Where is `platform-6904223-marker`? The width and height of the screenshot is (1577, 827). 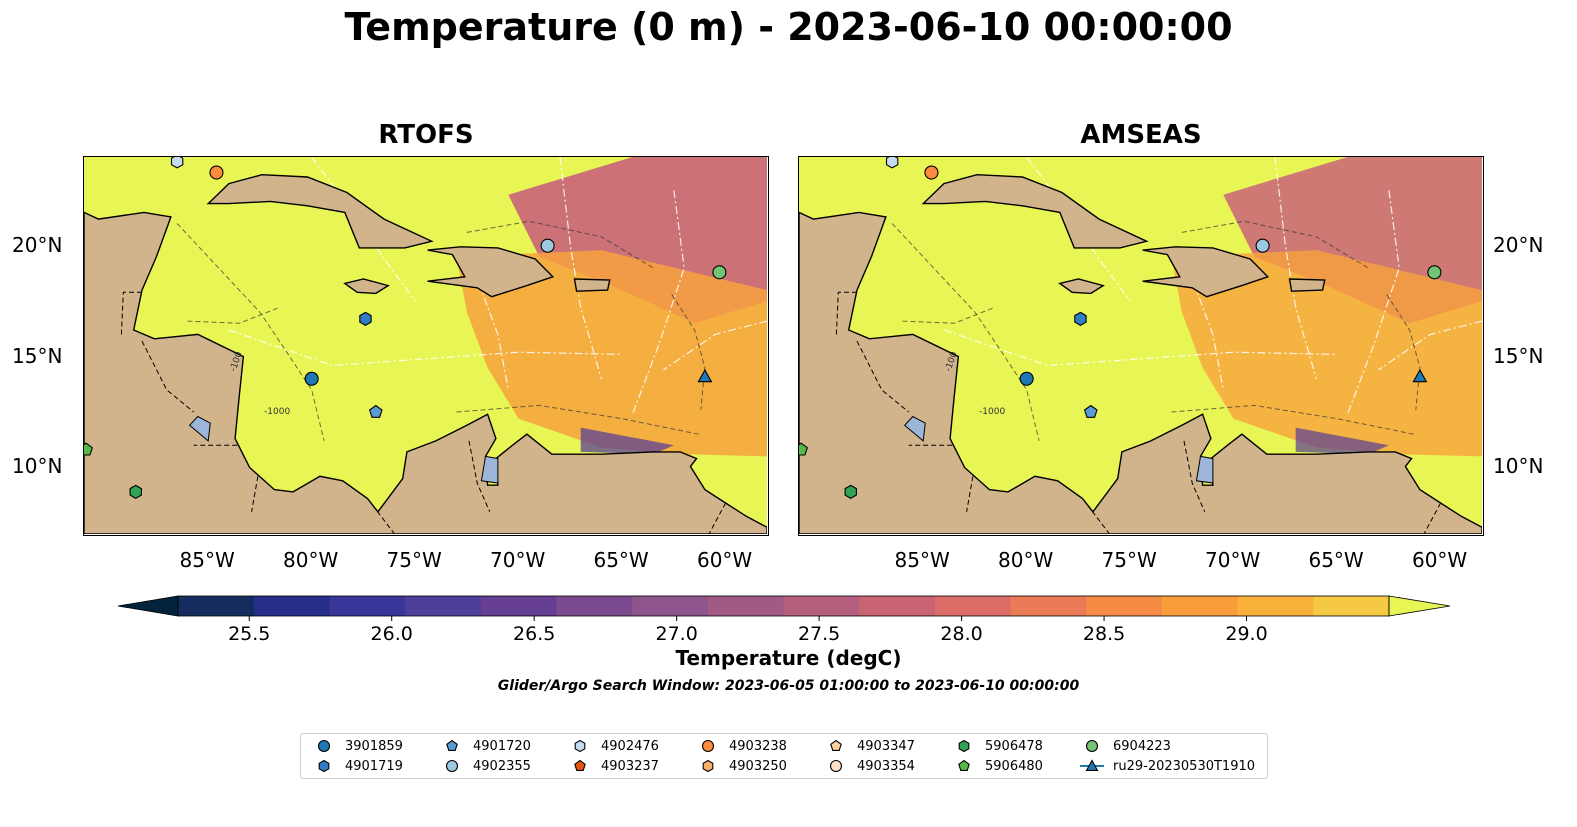 platform-6904223-marker is located at coordinates (1434, 272).